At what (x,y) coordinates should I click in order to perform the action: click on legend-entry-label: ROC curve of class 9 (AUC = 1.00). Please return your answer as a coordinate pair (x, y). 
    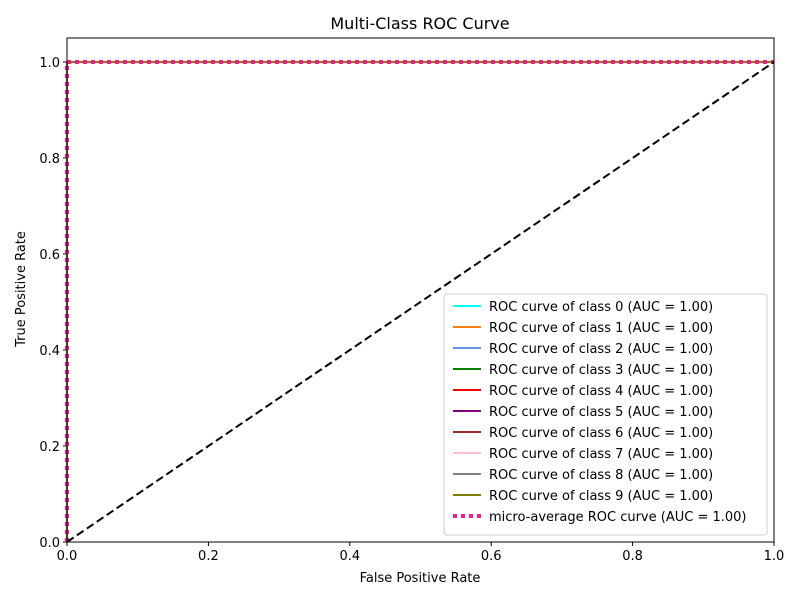
    Looking at the image, I should click on (601, 496).